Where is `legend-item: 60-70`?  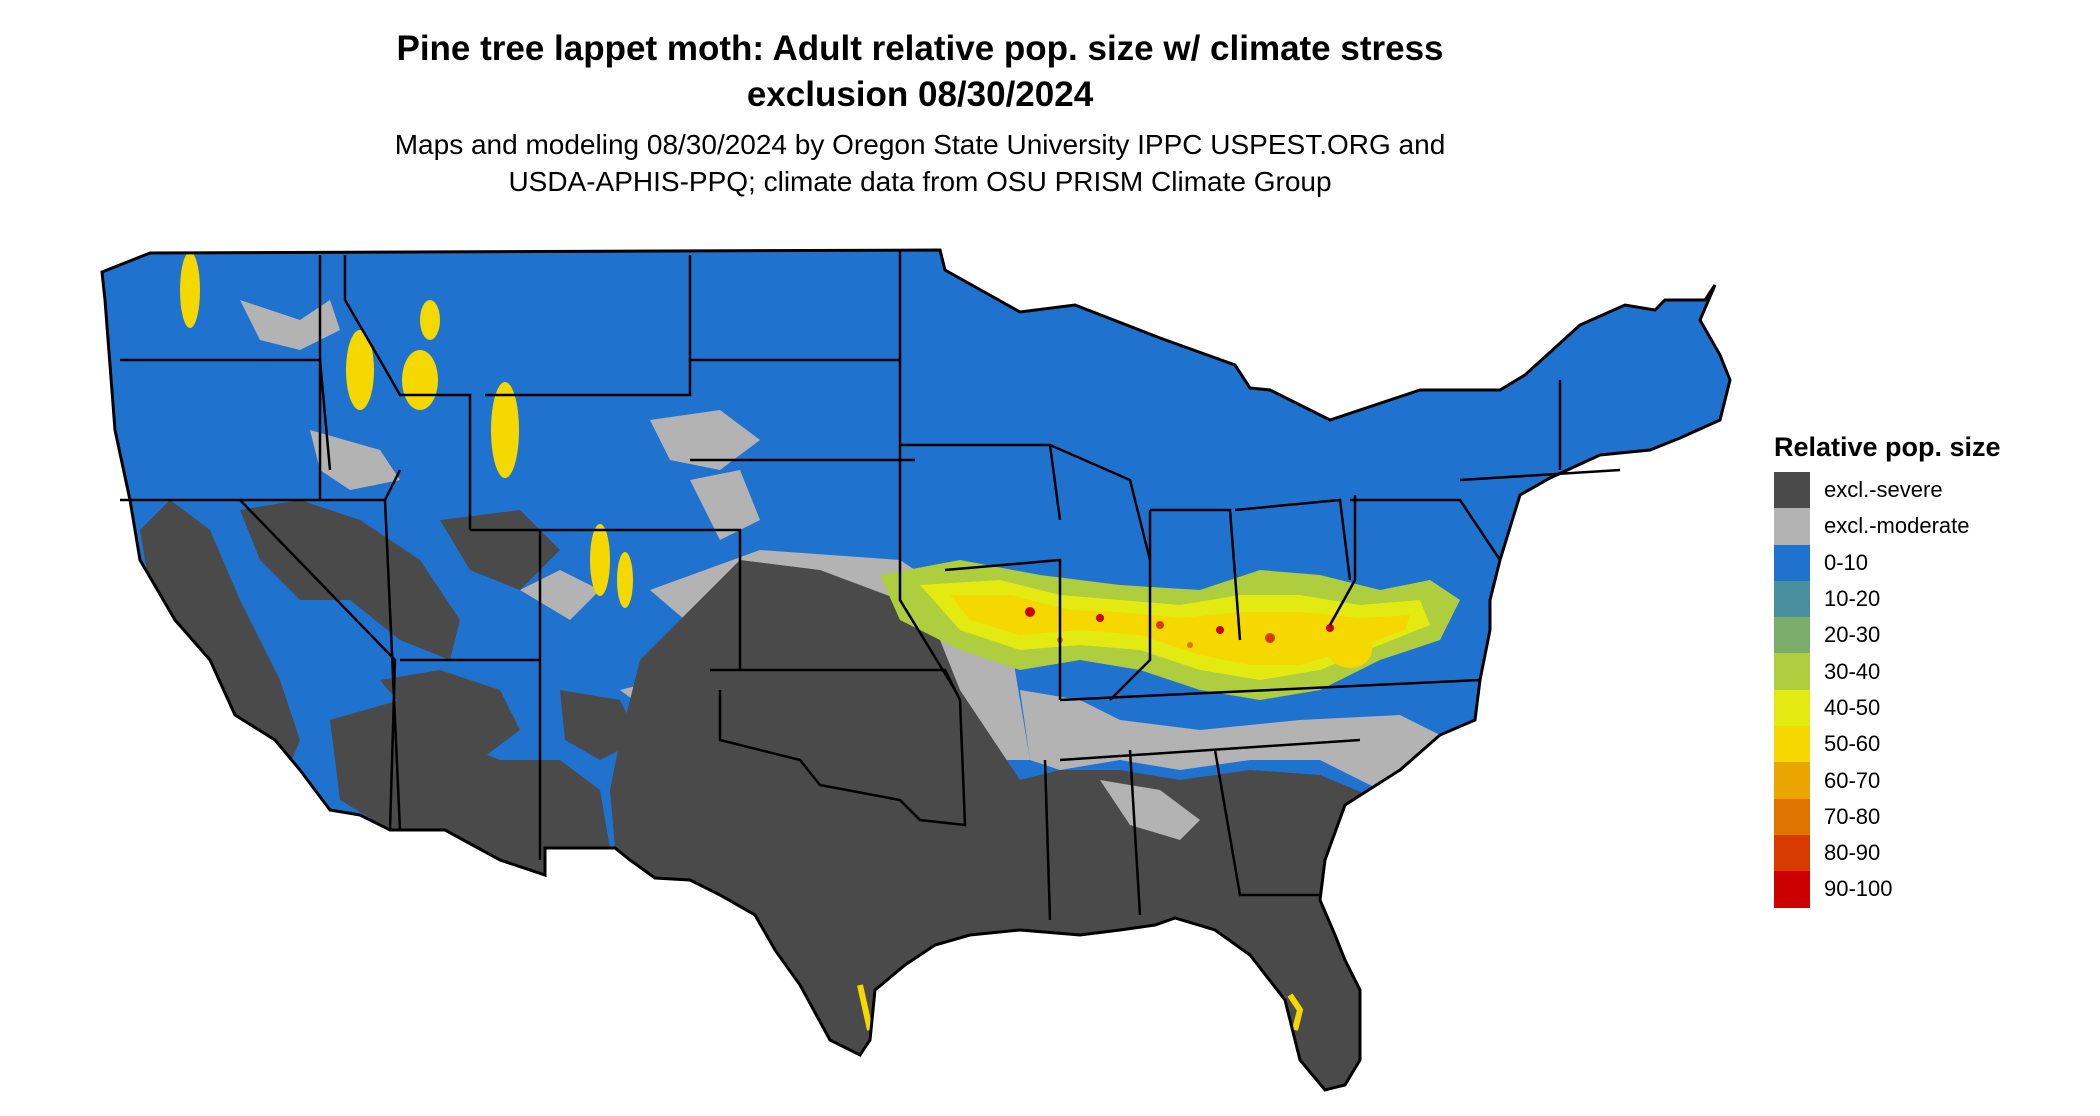
legend-item: 60-70 is located at coordinates (1887, 780).